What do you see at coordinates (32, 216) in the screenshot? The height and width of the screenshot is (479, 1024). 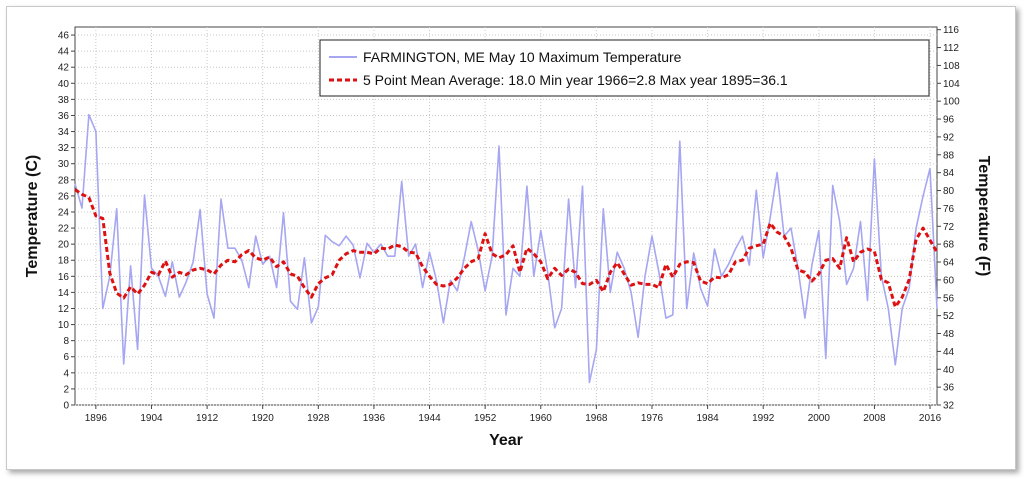 I see `y-axis-left-title: Temperature (C)` at bounding box center [32, 216].